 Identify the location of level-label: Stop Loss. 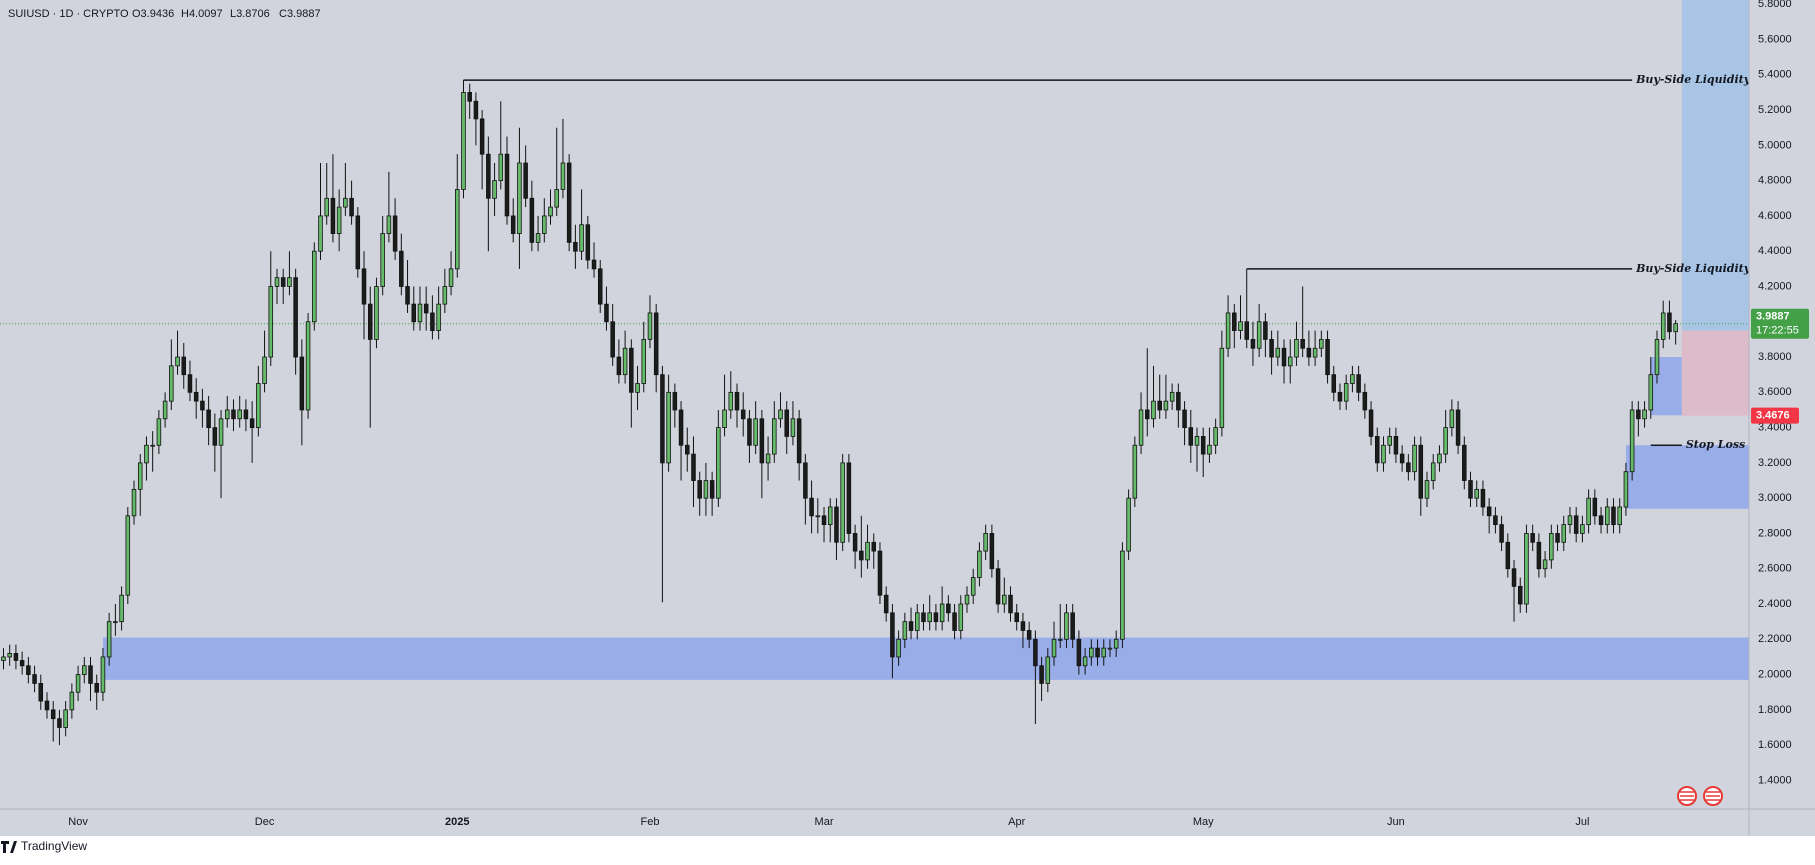
(1715, 444).